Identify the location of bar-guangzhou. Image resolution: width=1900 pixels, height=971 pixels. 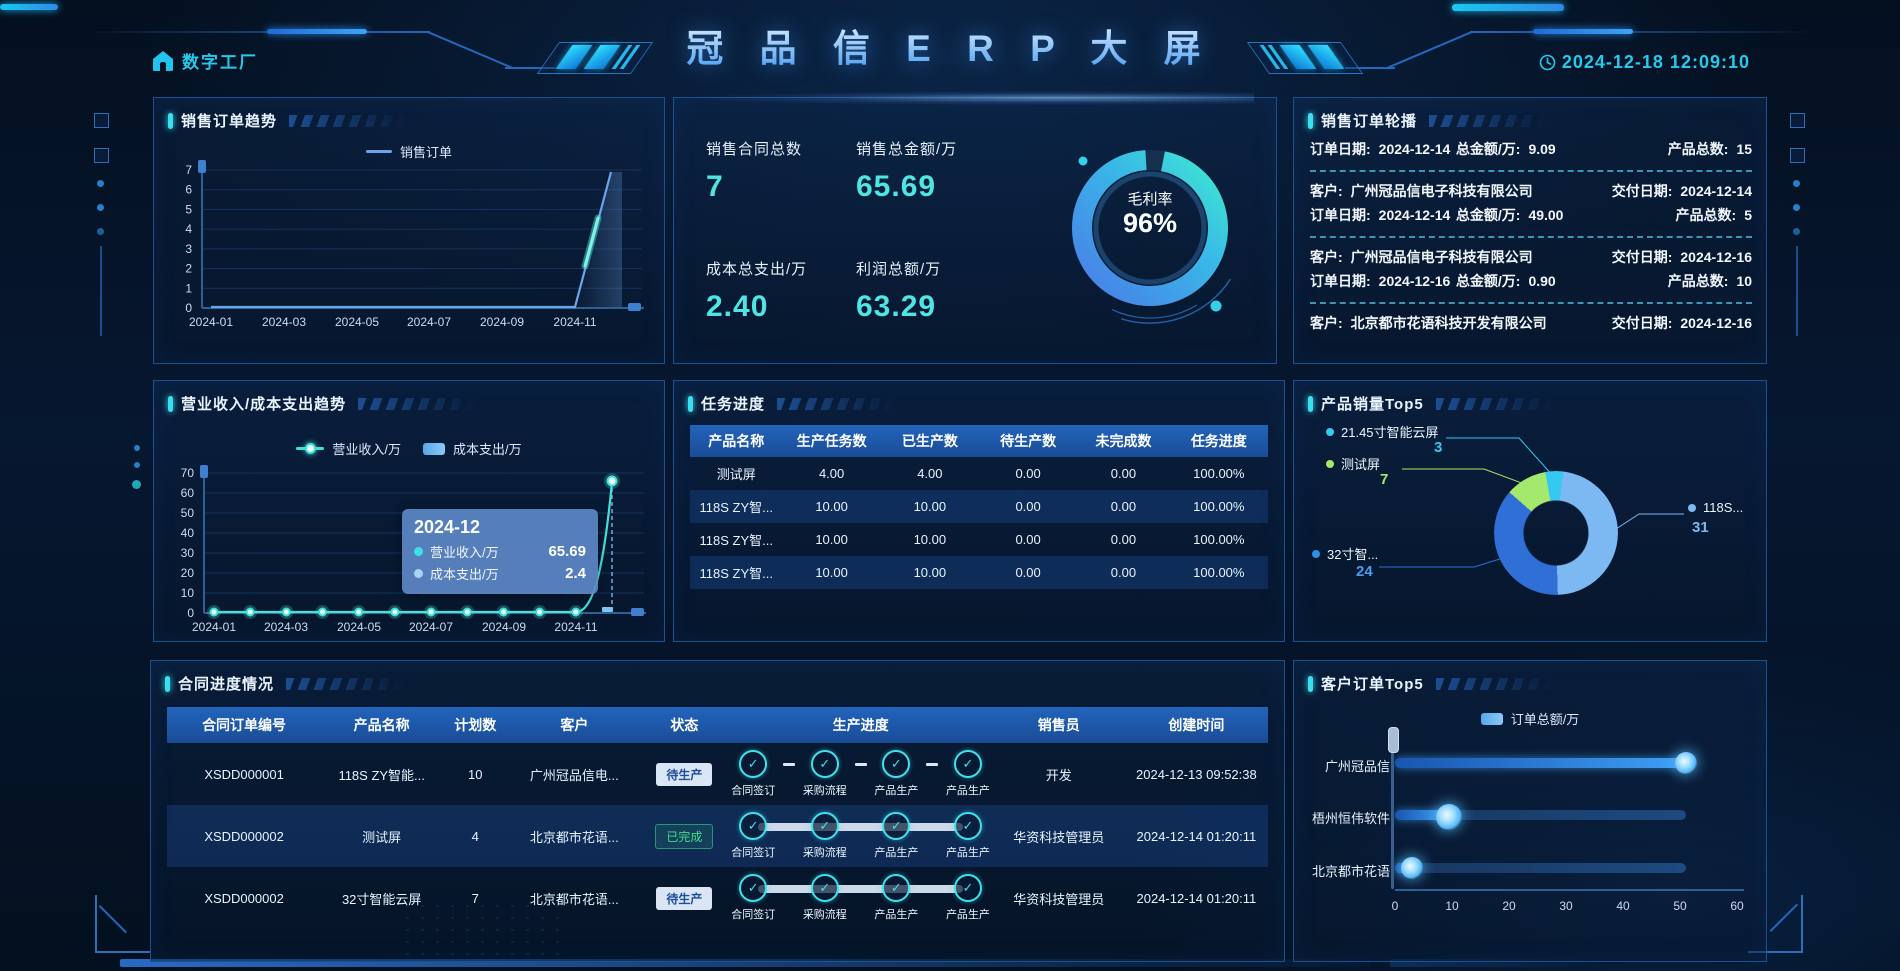
(1540, 763).